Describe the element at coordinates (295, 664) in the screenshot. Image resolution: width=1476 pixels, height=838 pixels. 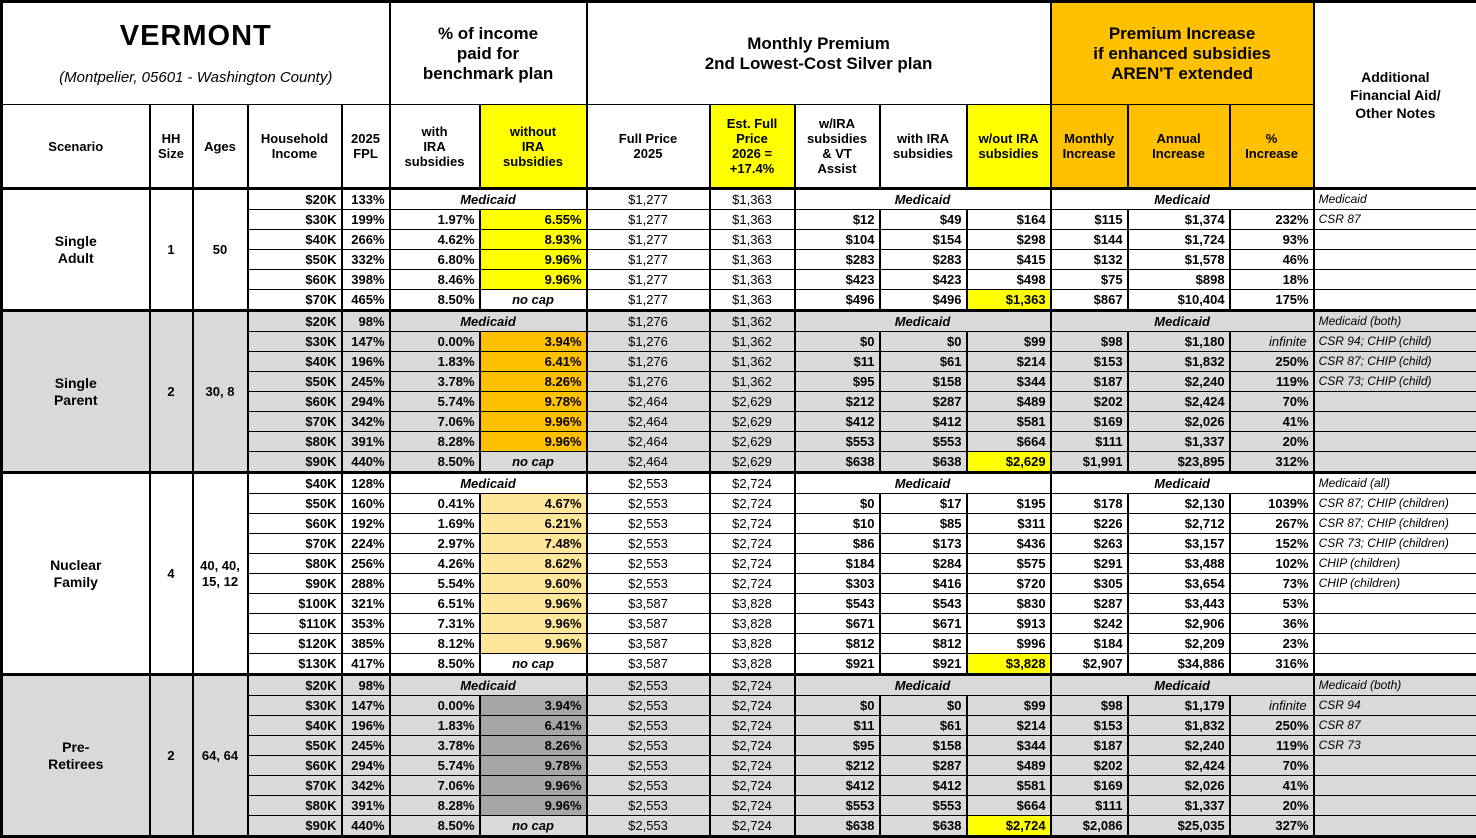
I see `cell-household-income: $130K` at that location.